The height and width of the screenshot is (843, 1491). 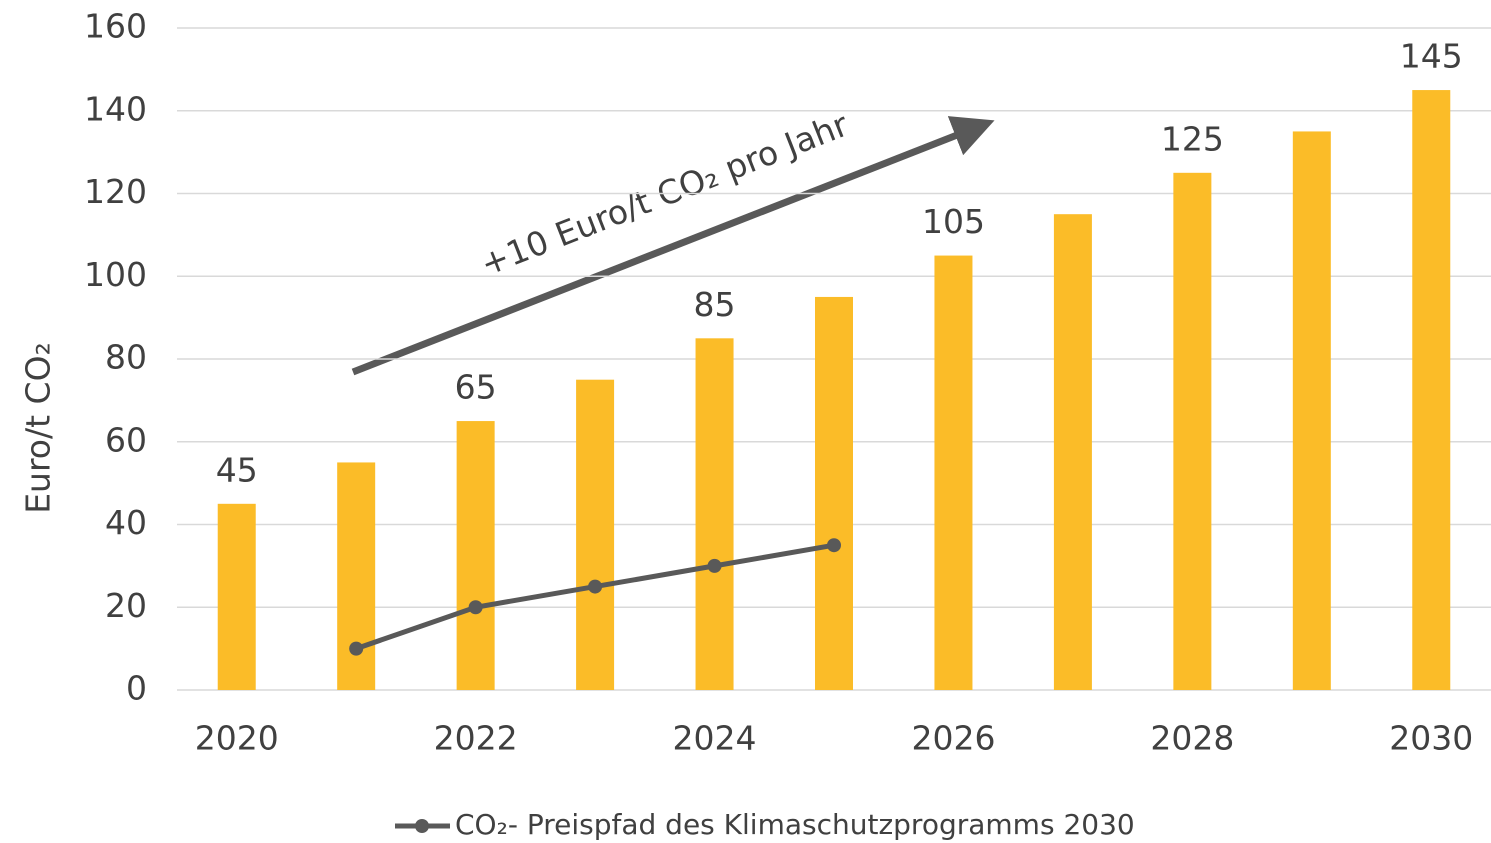 What do you see at coordinates (476, 387) in the screenshot?
I see `data-label: 65` at bounding box center [476, 387].